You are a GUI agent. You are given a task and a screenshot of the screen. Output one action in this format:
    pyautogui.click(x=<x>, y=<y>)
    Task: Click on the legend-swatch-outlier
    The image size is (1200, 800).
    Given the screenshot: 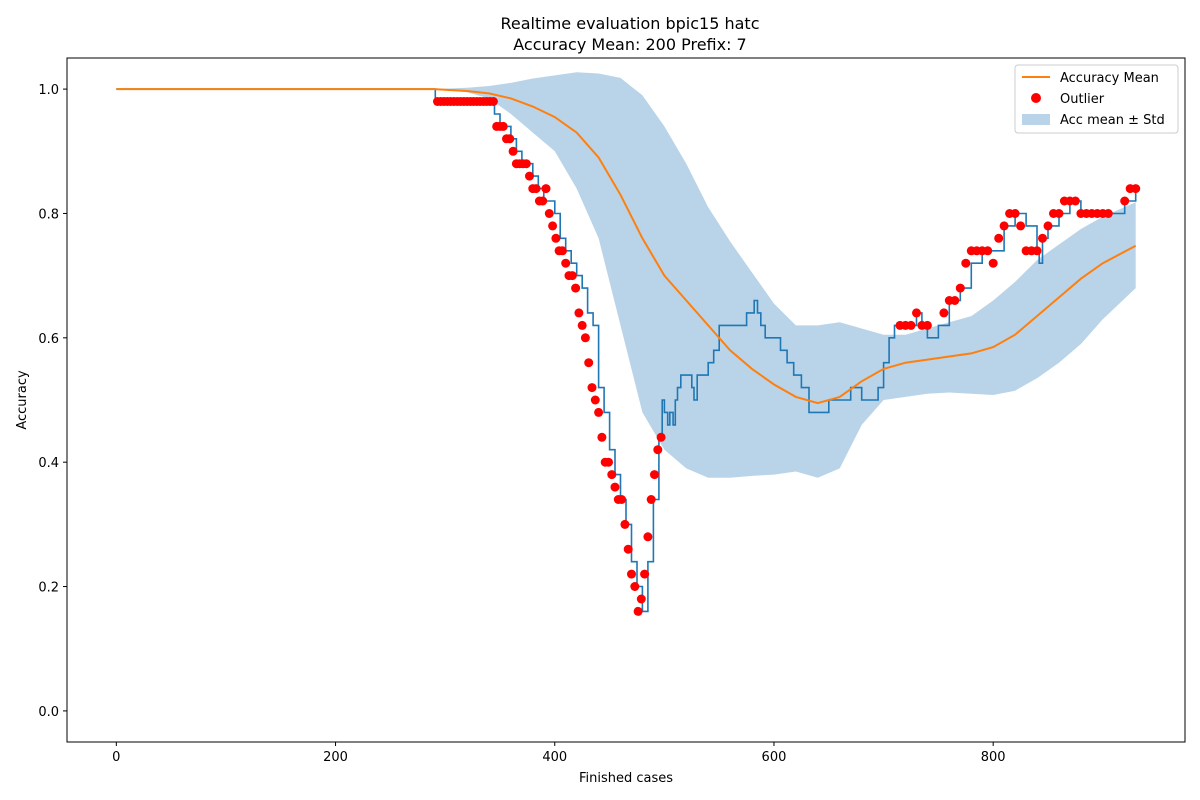 What is the action you would take?
    pyautogui.click(x=1036, y=98)
    